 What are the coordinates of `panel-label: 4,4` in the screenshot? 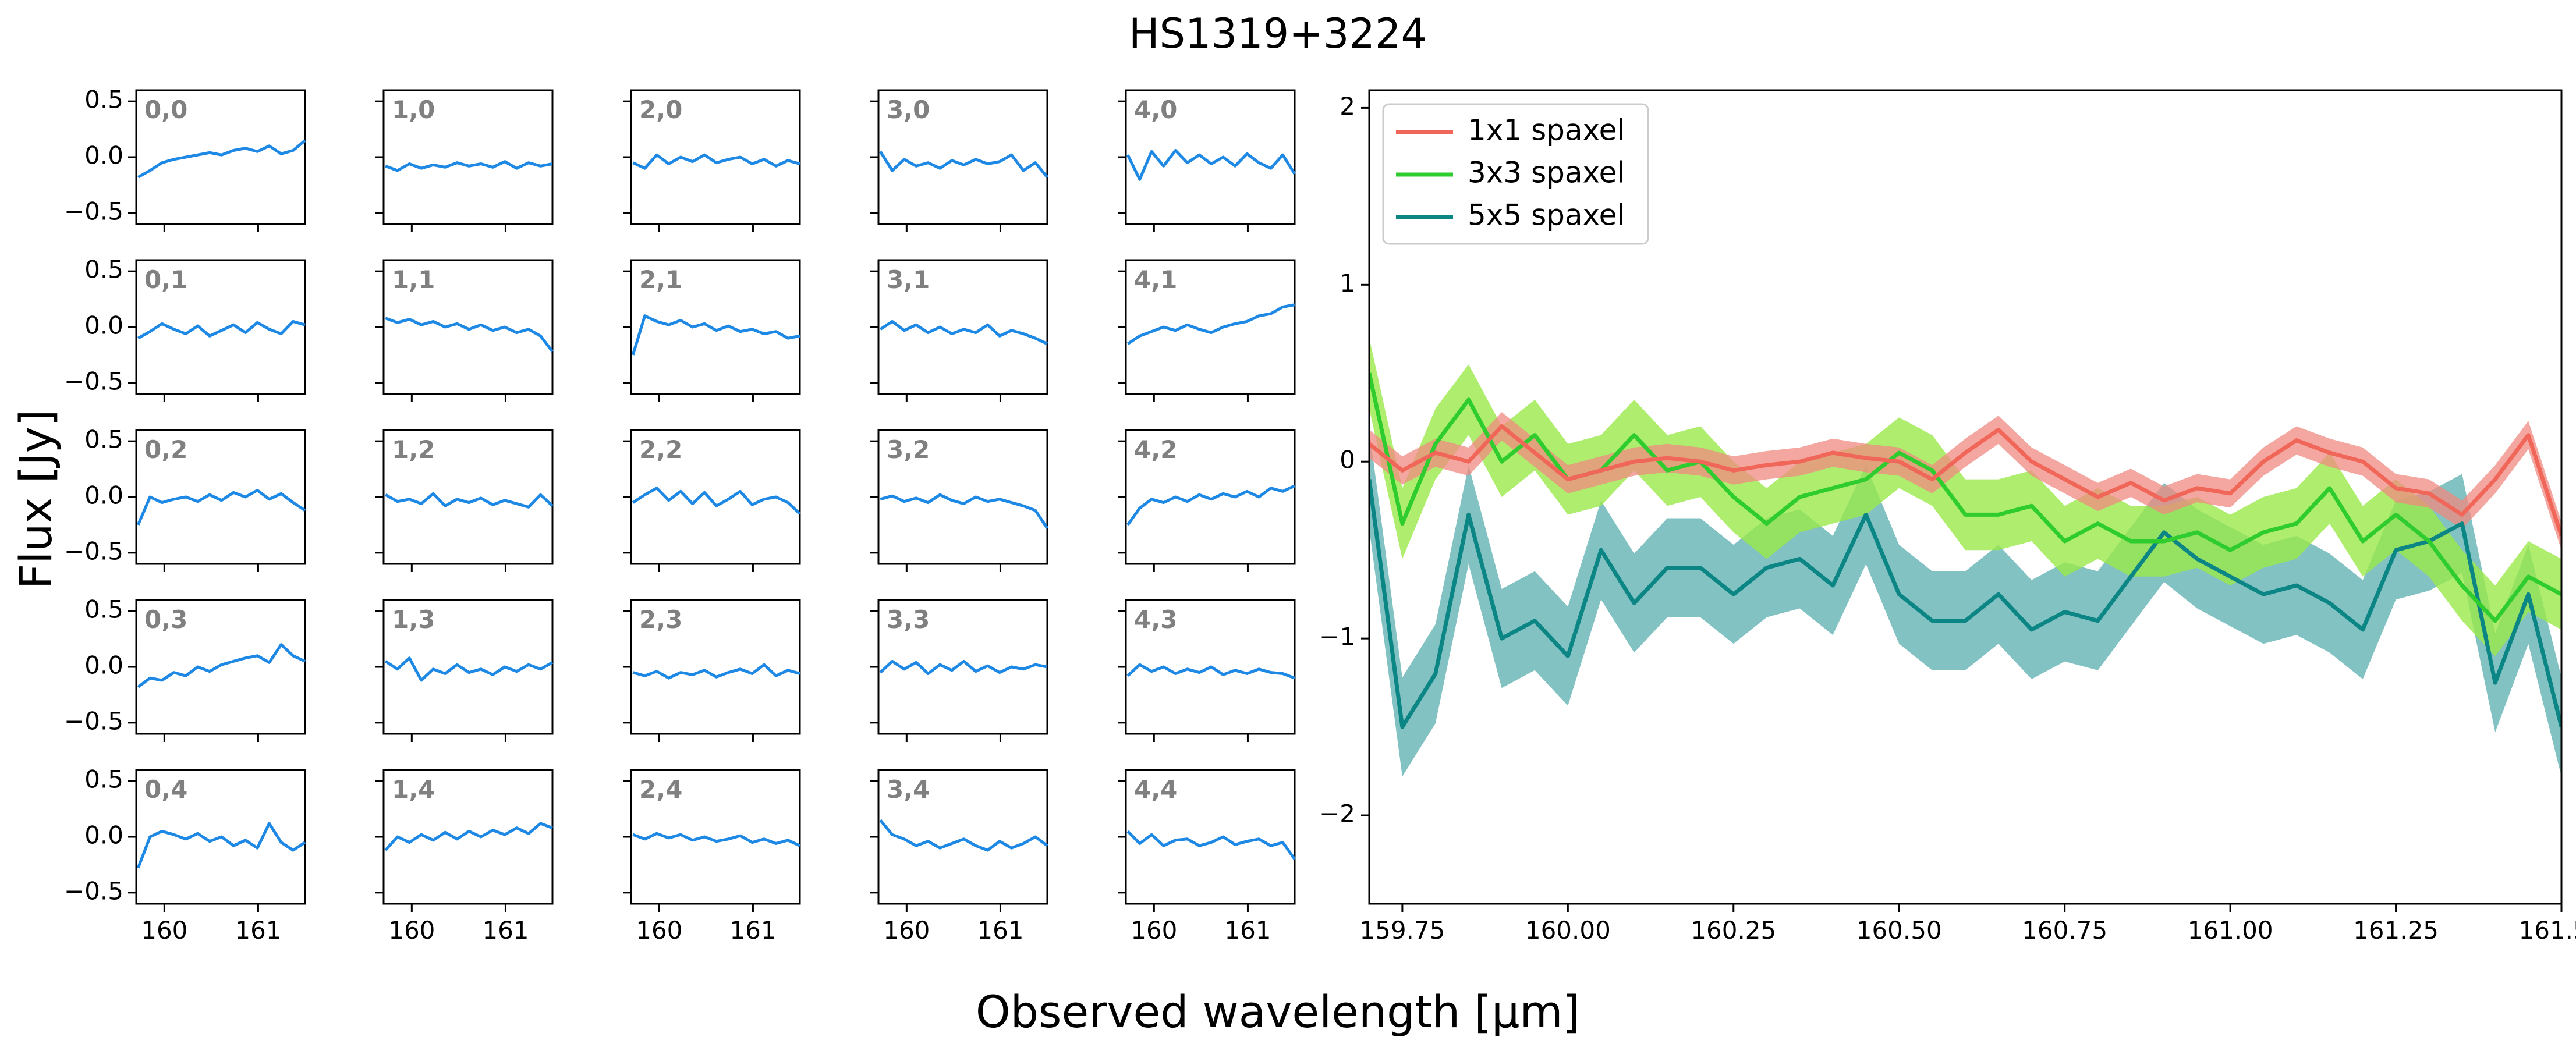 It's located at (1155, 789).